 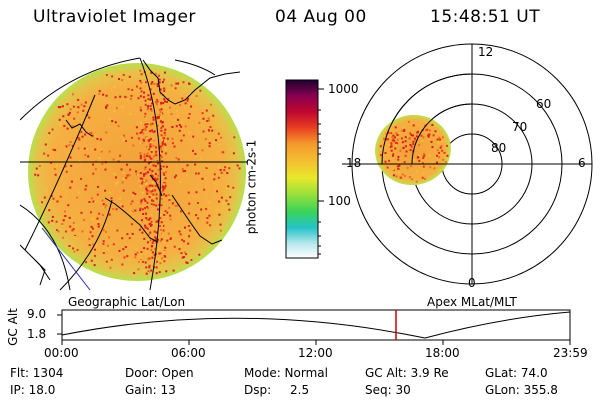 What do you see at coordinates (413, 150) in the screenshot?
I see `auroral-oval` at bounding box center [413, 150].